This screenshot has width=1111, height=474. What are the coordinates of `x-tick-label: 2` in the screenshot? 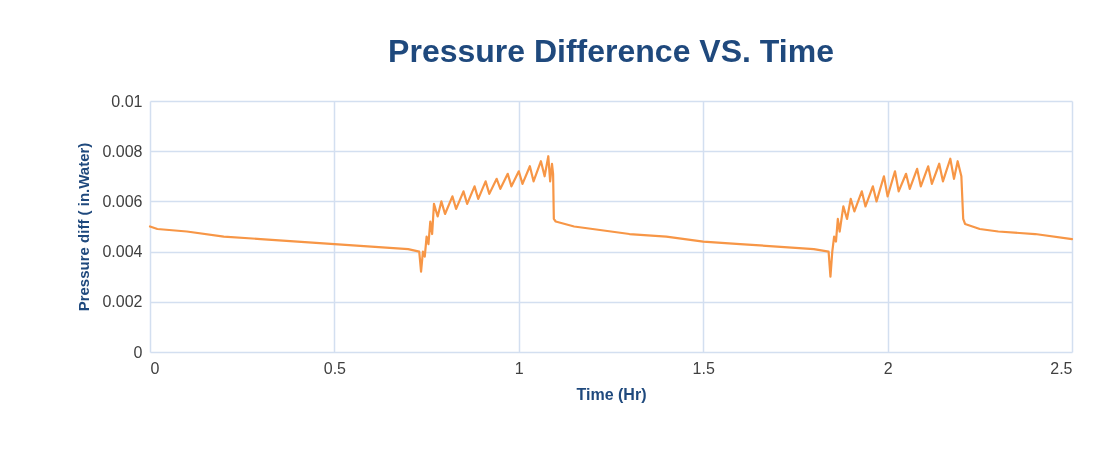 It's located at (888, 368).